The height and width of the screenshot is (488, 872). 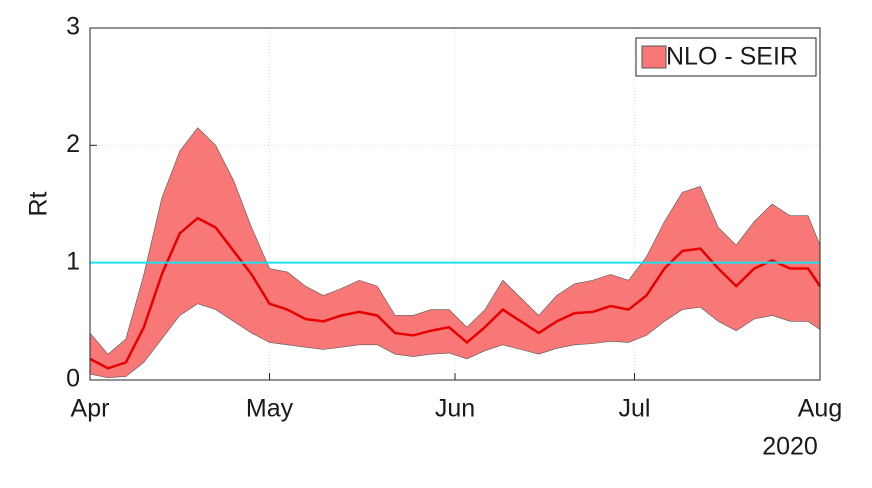 What do you see at coordinates (73, 261) in the screenshot?
I see `y-tick-label: 1` at bounding box center [73, 261].